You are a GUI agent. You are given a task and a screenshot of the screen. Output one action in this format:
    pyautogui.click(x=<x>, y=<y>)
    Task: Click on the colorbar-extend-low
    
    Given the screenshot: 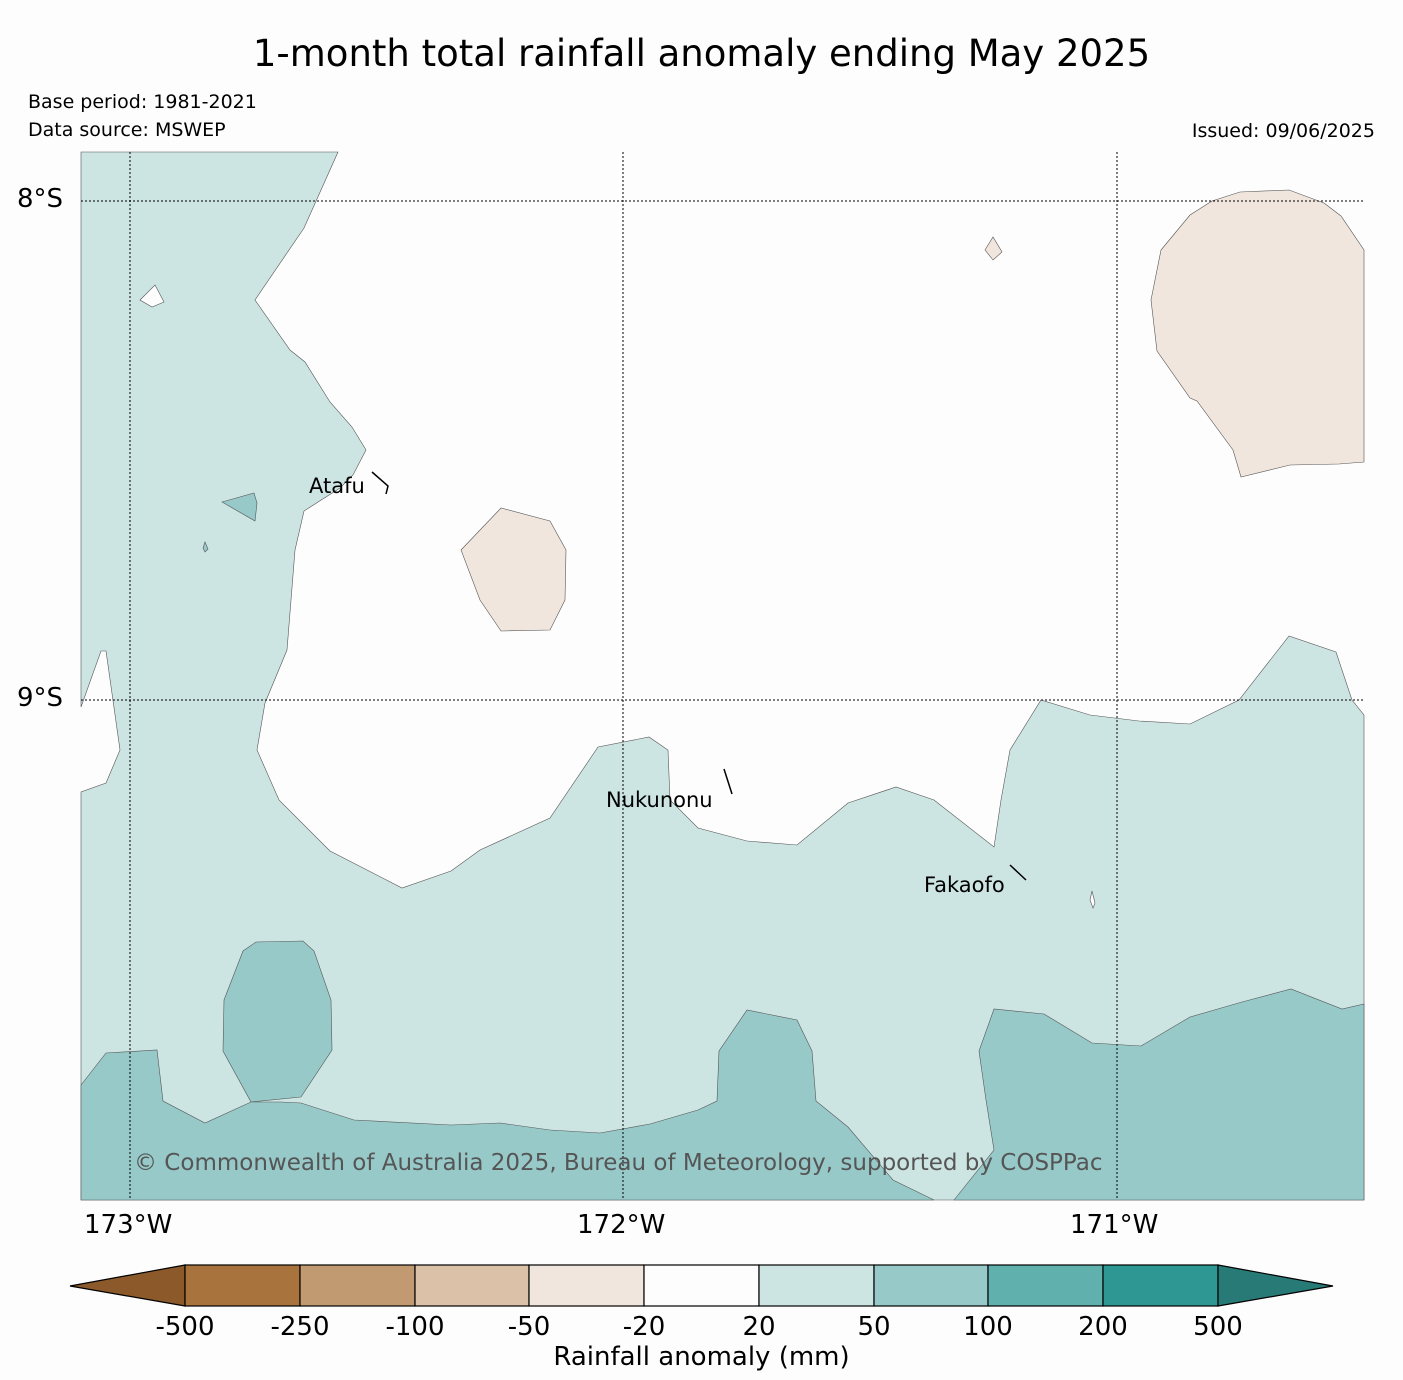 What is the action you would take?
    pyautogui.click(x=127, y=1285)
    